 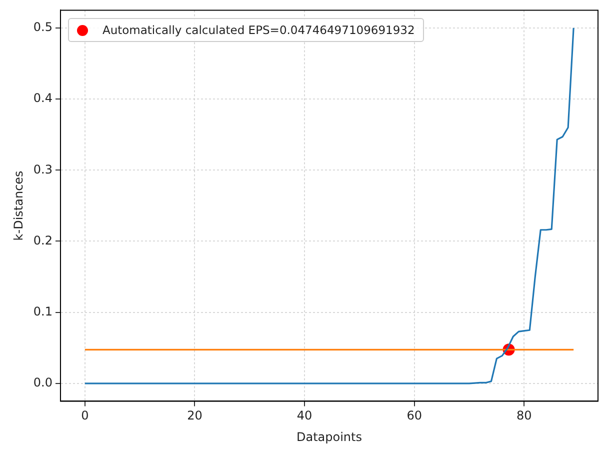 I want to click on y-tick-label: 0.5, so click(x=42, y=27).